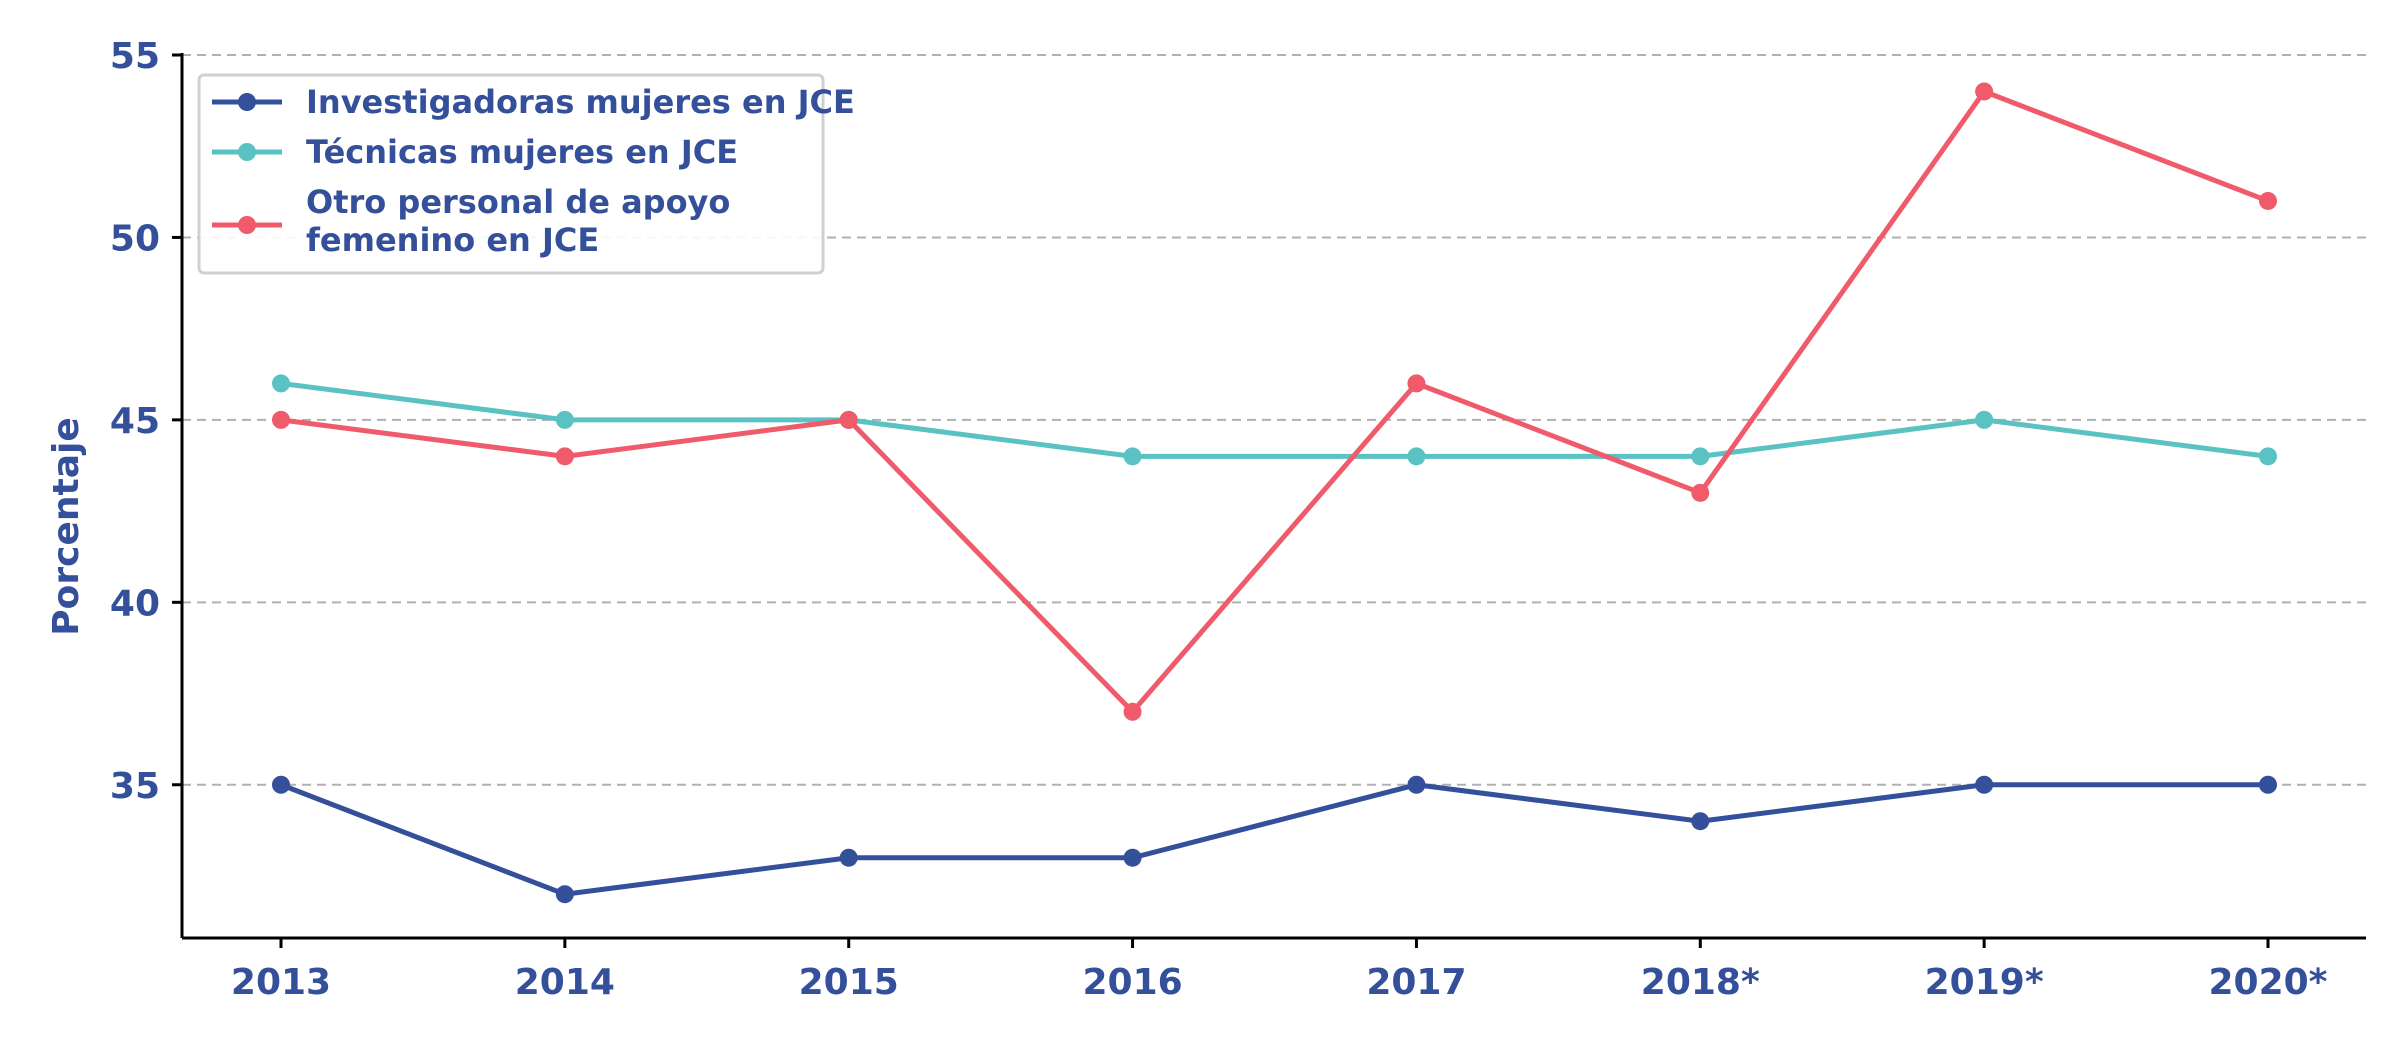  I want to click on legend-label: femenino en JCE, so click(452, 240).